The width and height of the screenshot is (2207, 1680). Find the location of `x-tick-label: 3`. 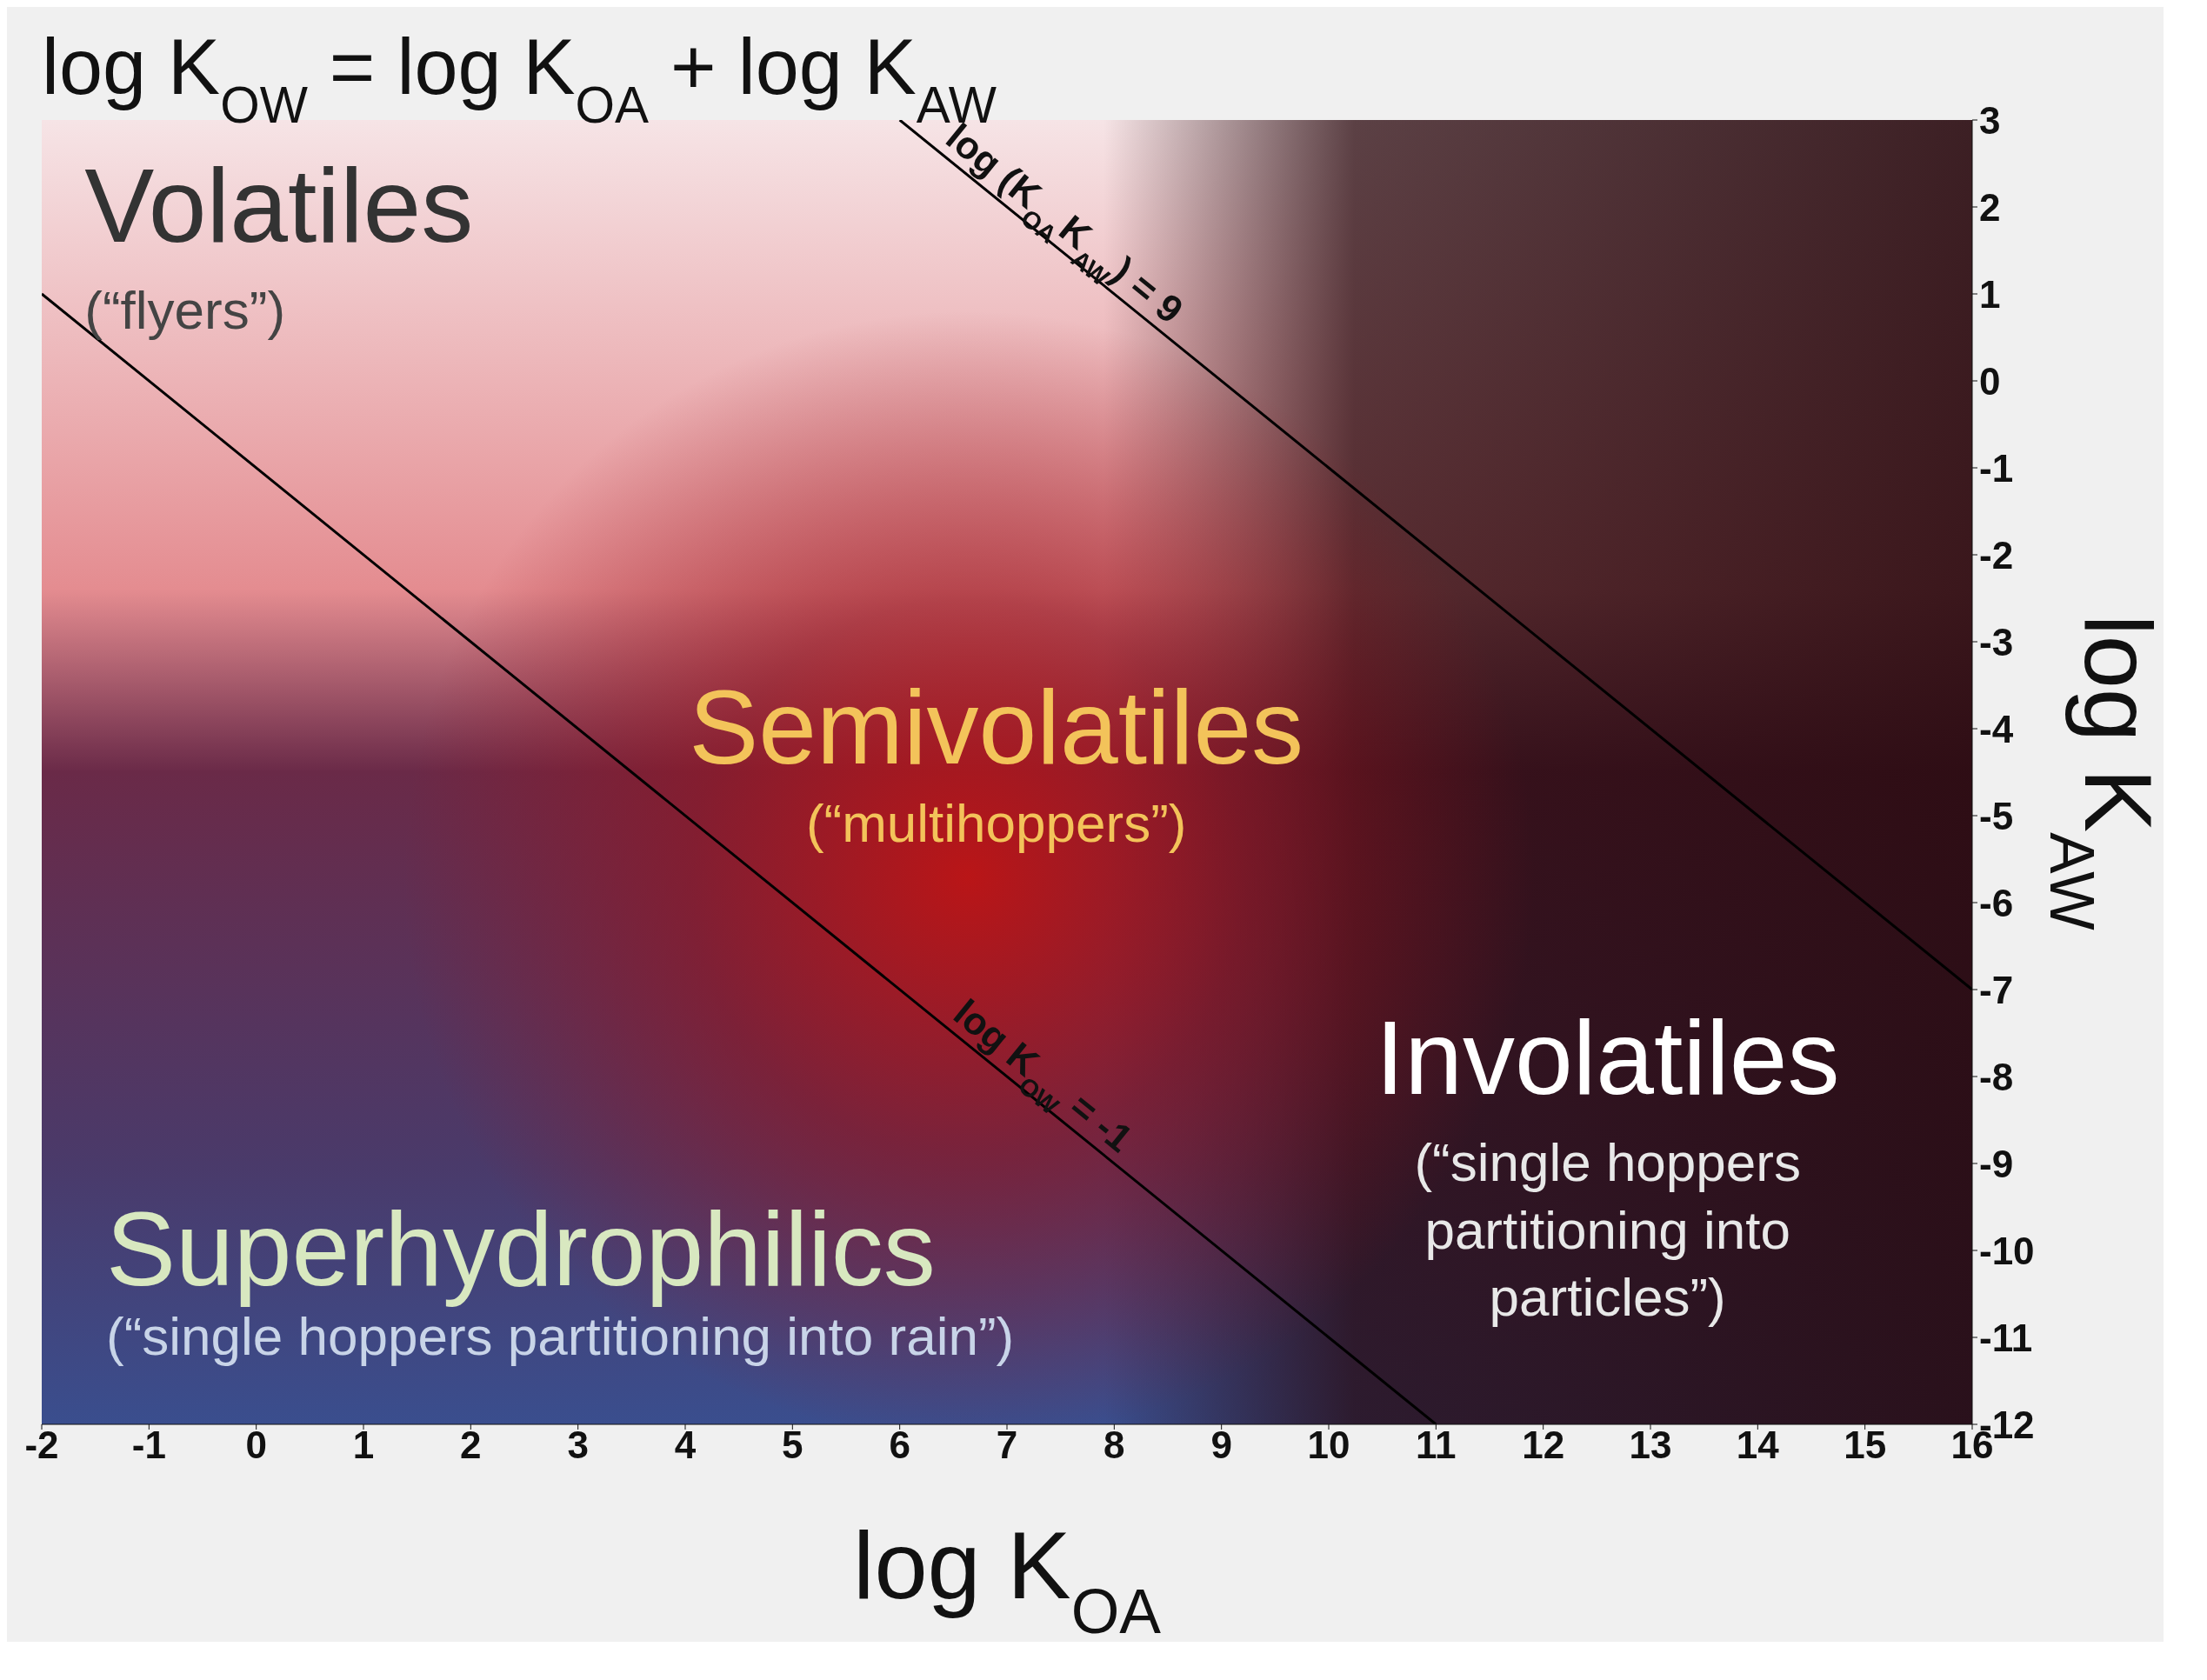

x-tick-label: 3 is located at coordinates (578, 1445).